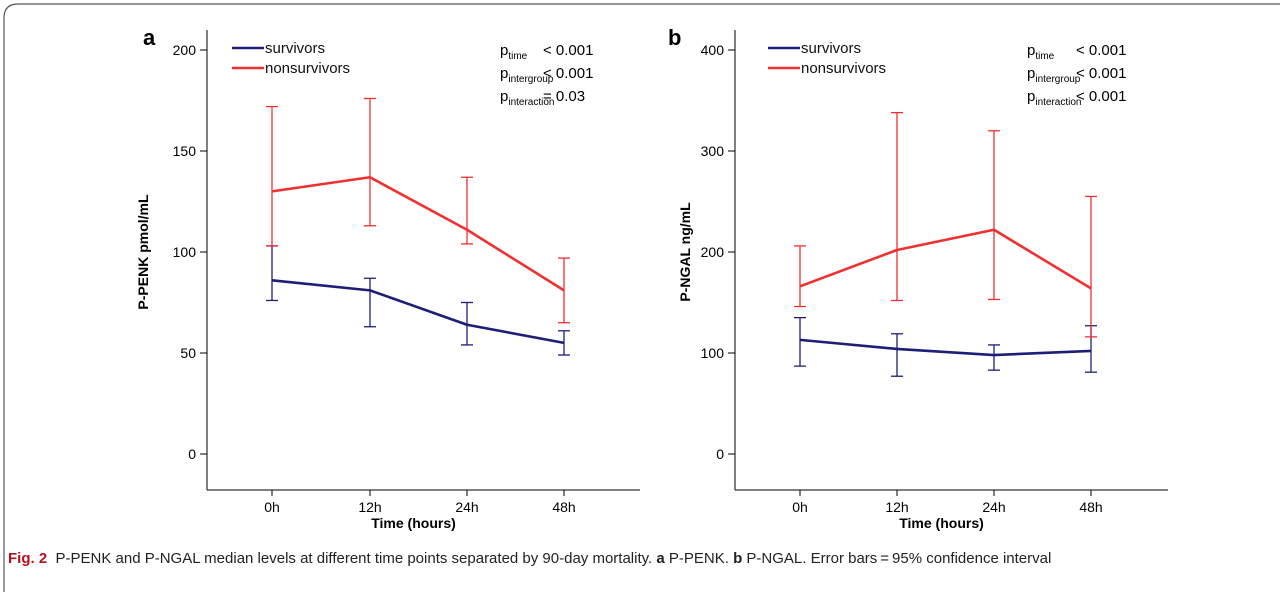 The width and height of the screenshot is (1282, 594). I want to click on y-axis-label: P-NGAL ng/mL, so click(685, 252).